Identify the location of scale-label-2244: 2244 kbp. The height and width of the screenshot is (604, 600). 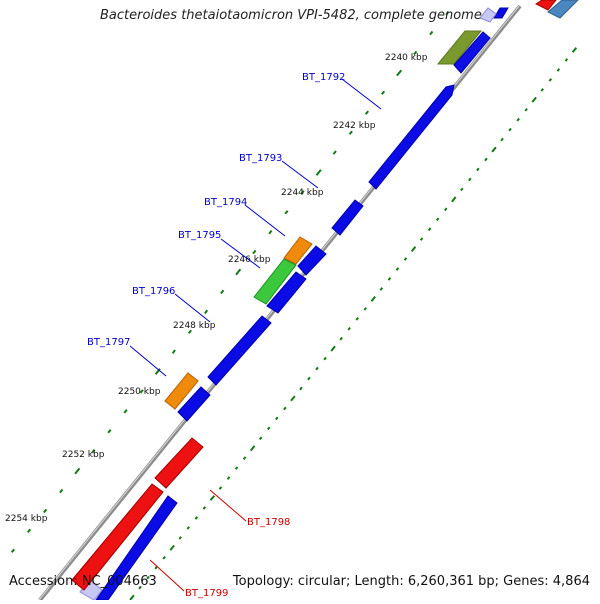
(302, 193).